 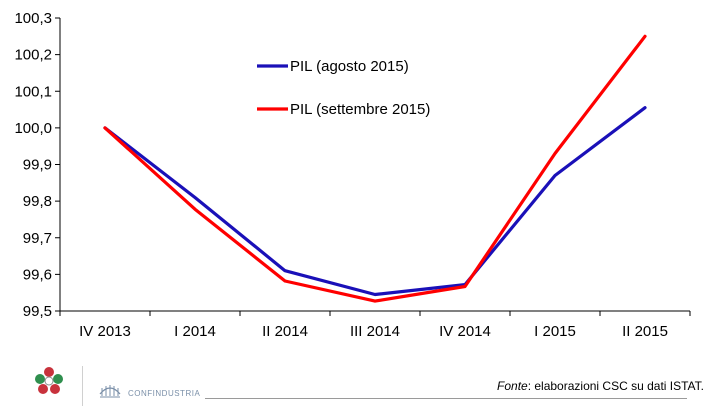 What do you see at coordinates (465, 331) in the screenshot?
I see `x-tick-label: IV 2014` at bounding box center [465, 331].